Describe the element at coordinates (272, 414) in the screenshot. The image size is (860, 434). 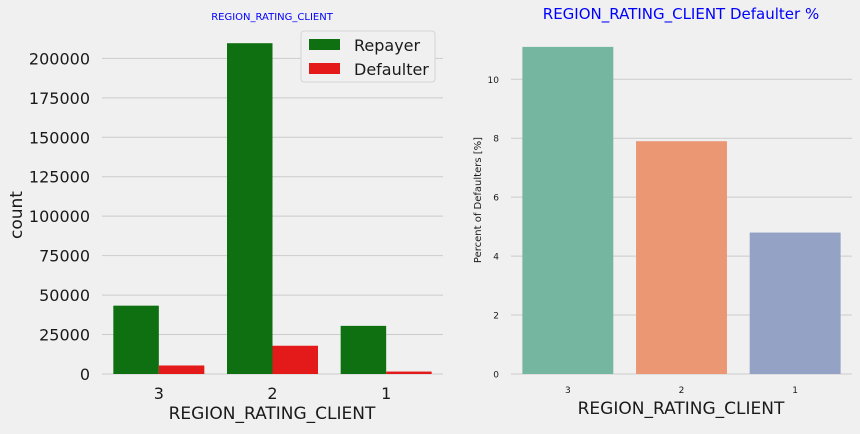
I see `count-chart-x-label: REGION_RATING_CLIENT` at that location.